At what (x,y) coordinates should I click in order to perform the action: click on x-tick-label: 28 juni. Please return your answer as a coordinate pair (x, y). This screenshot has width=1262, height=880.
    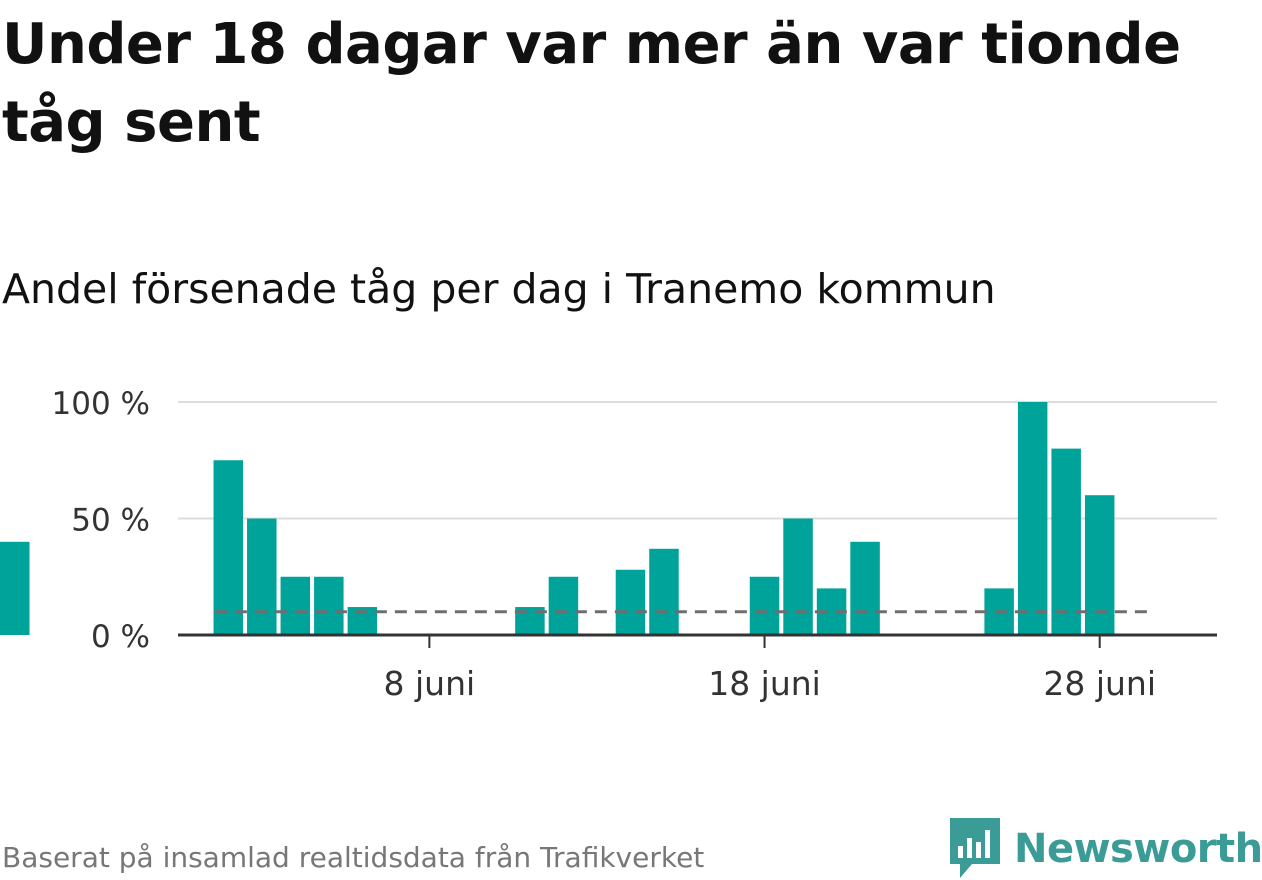
    Looking at the image, I should click on (1099, 683).